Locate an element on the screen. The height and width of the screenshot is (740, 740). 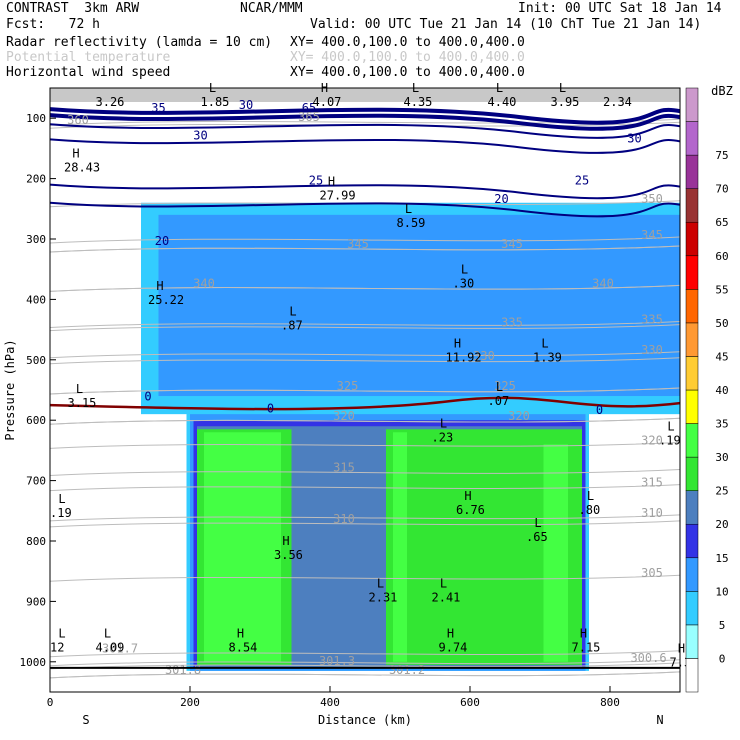
colorbar-level-1: 5 is located at coordinates (722, 625).